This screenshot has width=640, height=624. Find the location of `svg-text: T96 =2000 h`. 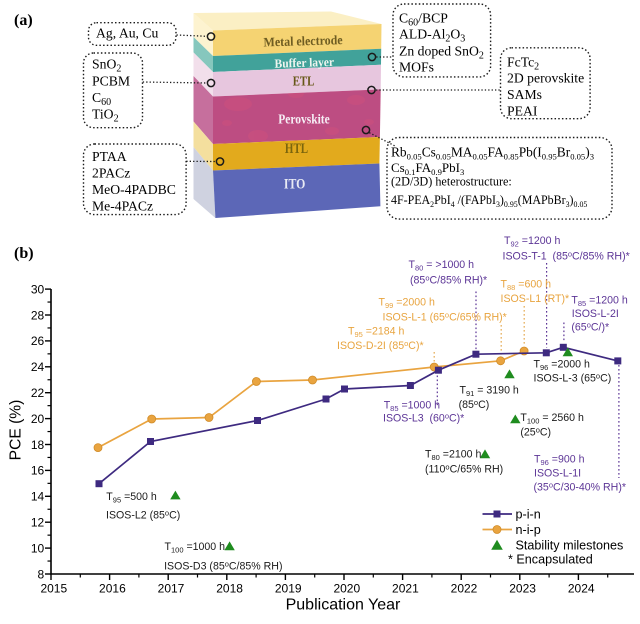

svg-text: T96 =2000 h is located at coordinates (562, 366).